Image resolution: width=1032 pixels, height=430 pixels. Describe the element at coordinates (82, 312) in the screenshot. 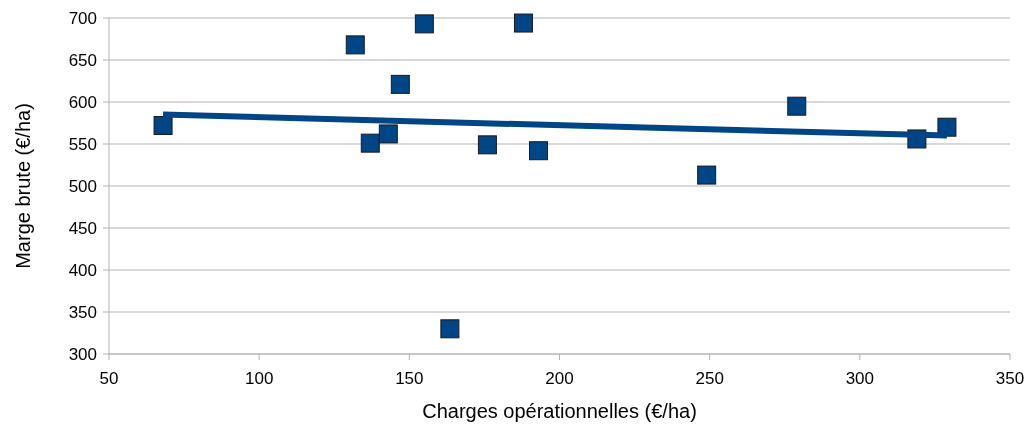

I see `y-tick-label: 350` at that location.